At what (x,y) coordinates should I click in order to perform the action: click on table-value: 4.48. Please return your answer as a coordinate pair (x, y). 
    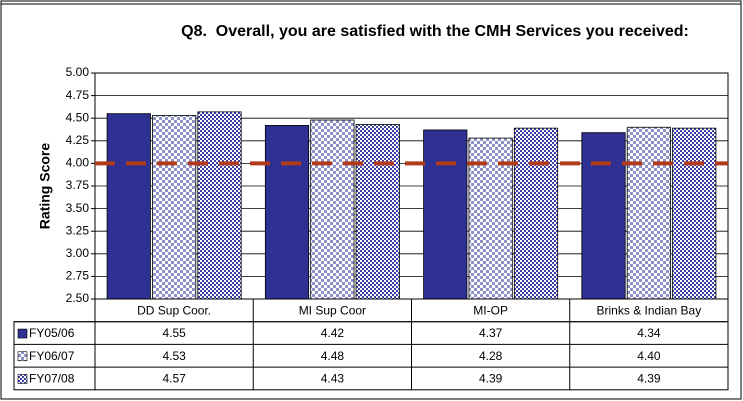
    Looking at the image, I should click on (333, 356).